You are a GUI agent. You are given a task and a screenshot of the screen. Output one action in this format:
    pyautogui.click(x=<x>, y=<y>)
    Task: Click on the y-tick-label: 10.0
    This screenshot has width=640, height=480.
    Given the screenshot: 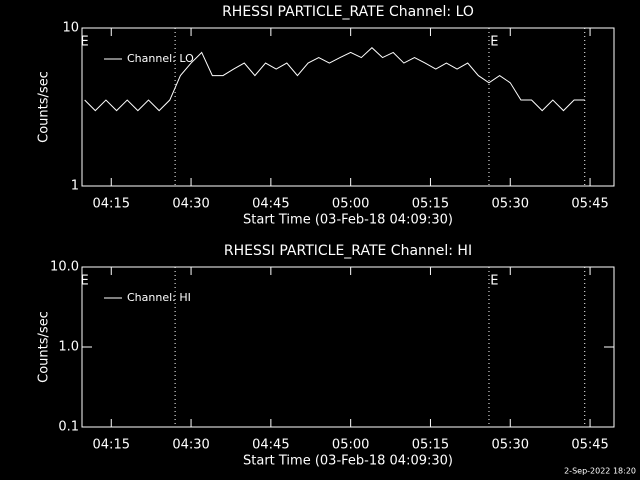 What is the action you would take?
    pyautogui.click(x=64, y=267)
    